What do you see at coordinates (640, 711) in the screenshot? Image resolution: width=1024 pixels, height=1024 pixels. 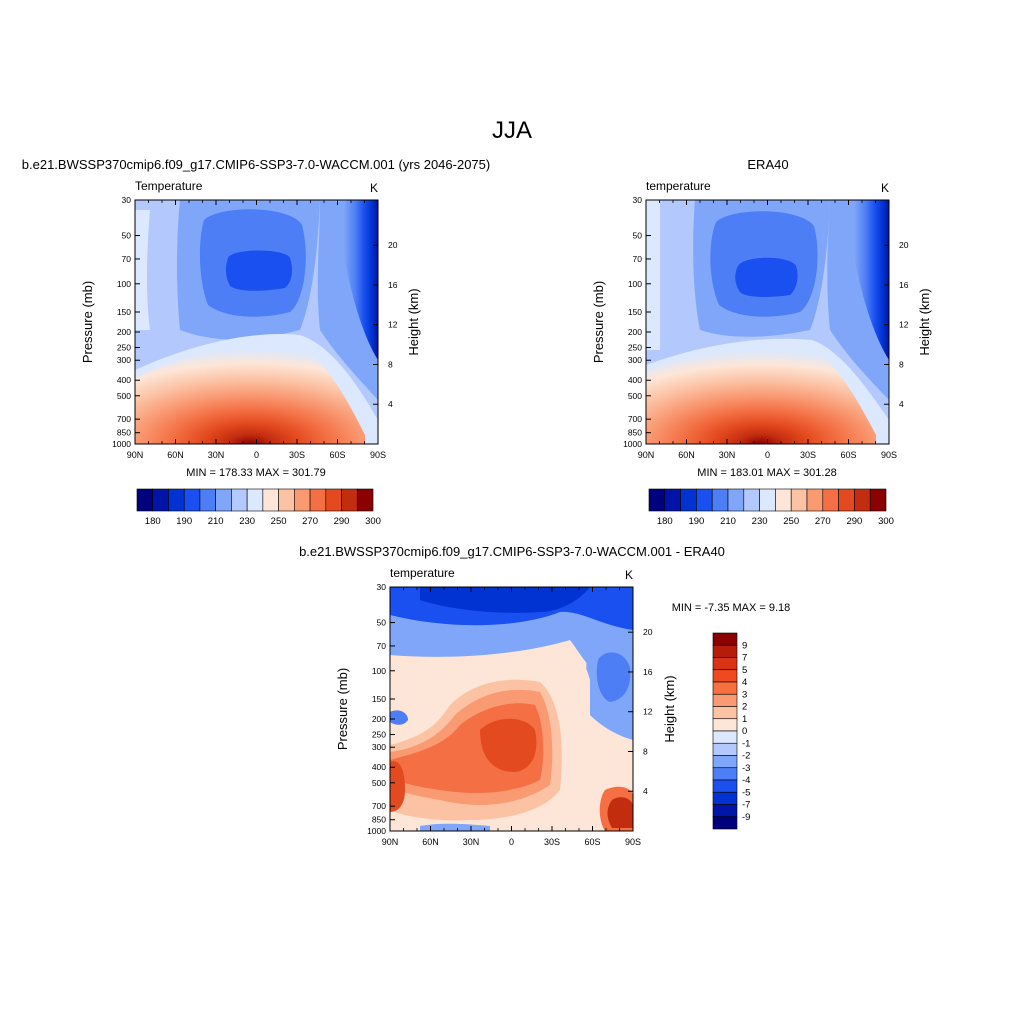 I see `panel-diff-h-ticks: 4 8 12 16 20` at bounding box center [640, 711].